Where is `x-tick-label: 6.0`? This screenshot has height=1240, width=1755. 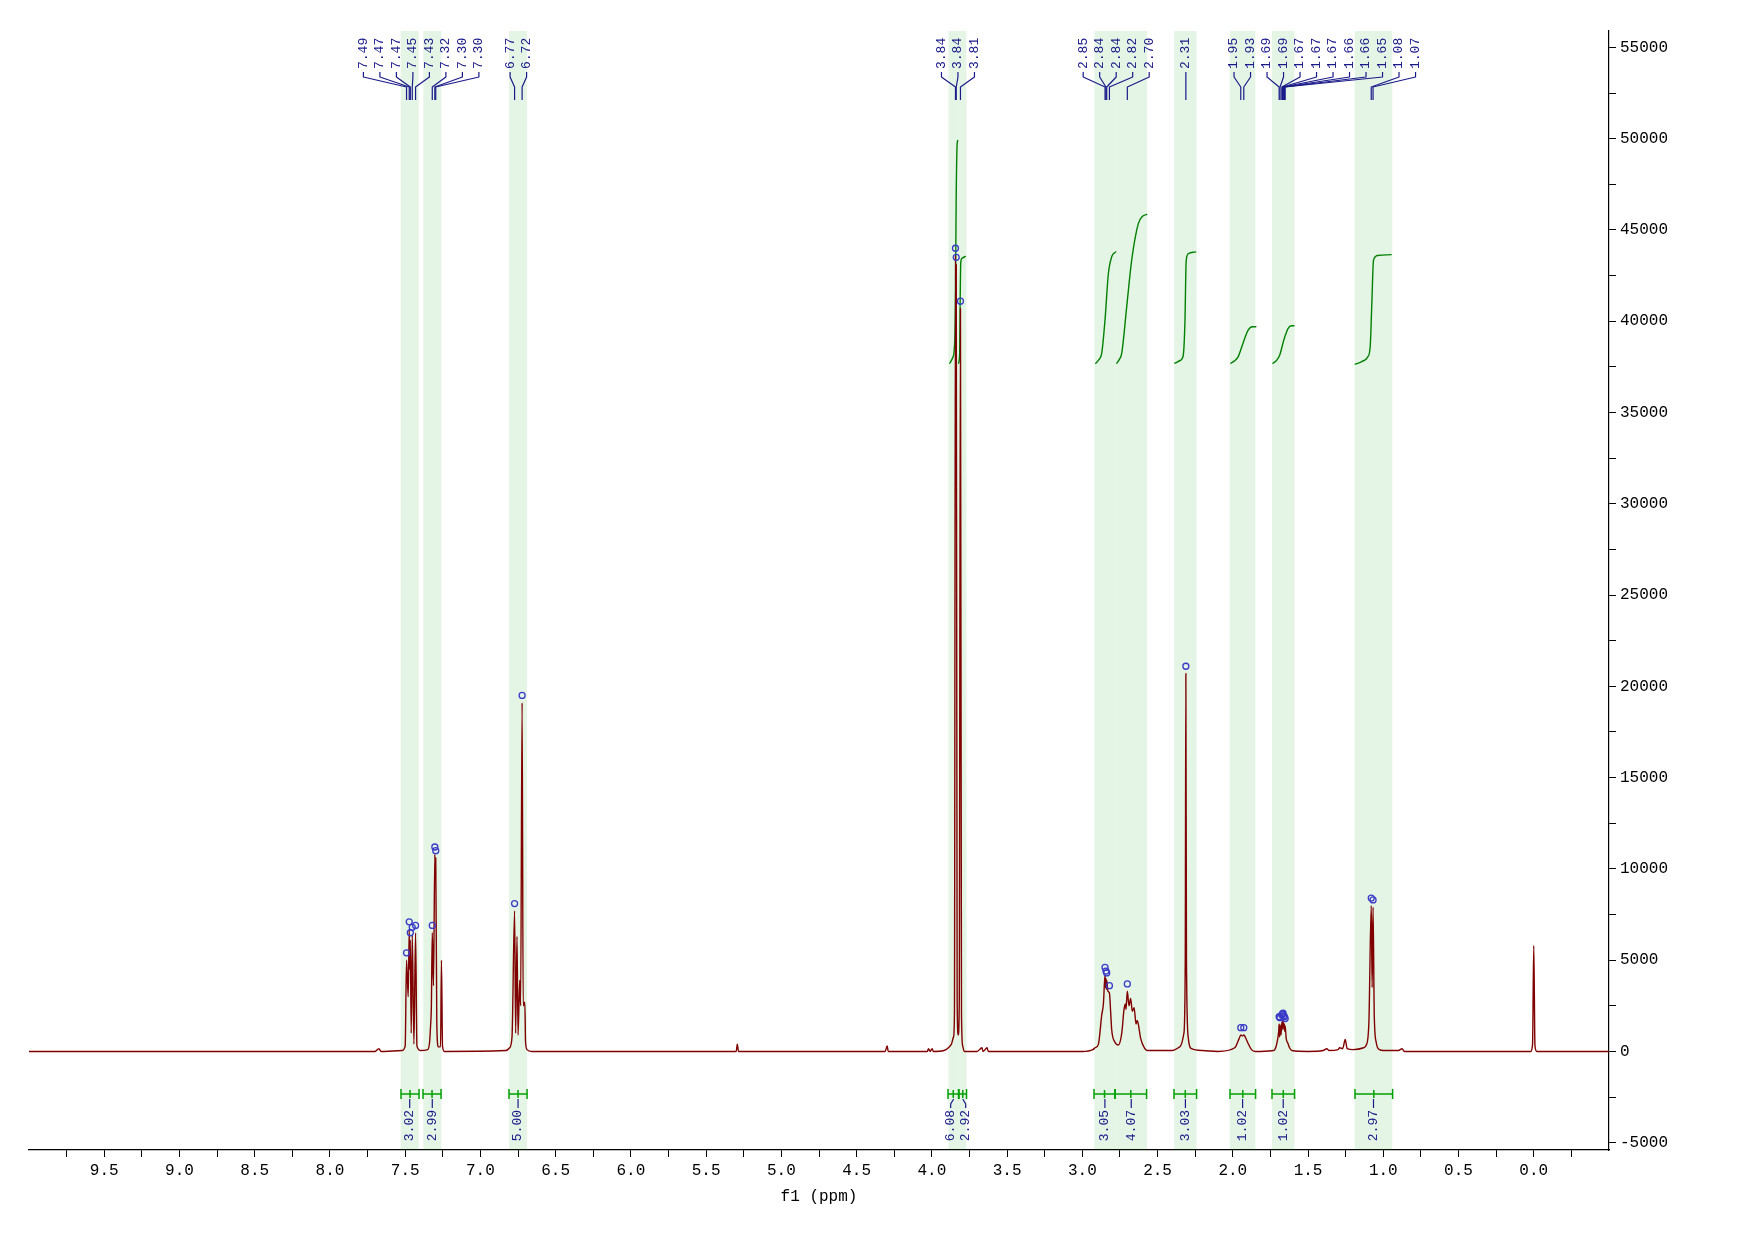 x-tick-label: 6.0 is located at coordinates (631, 1170).